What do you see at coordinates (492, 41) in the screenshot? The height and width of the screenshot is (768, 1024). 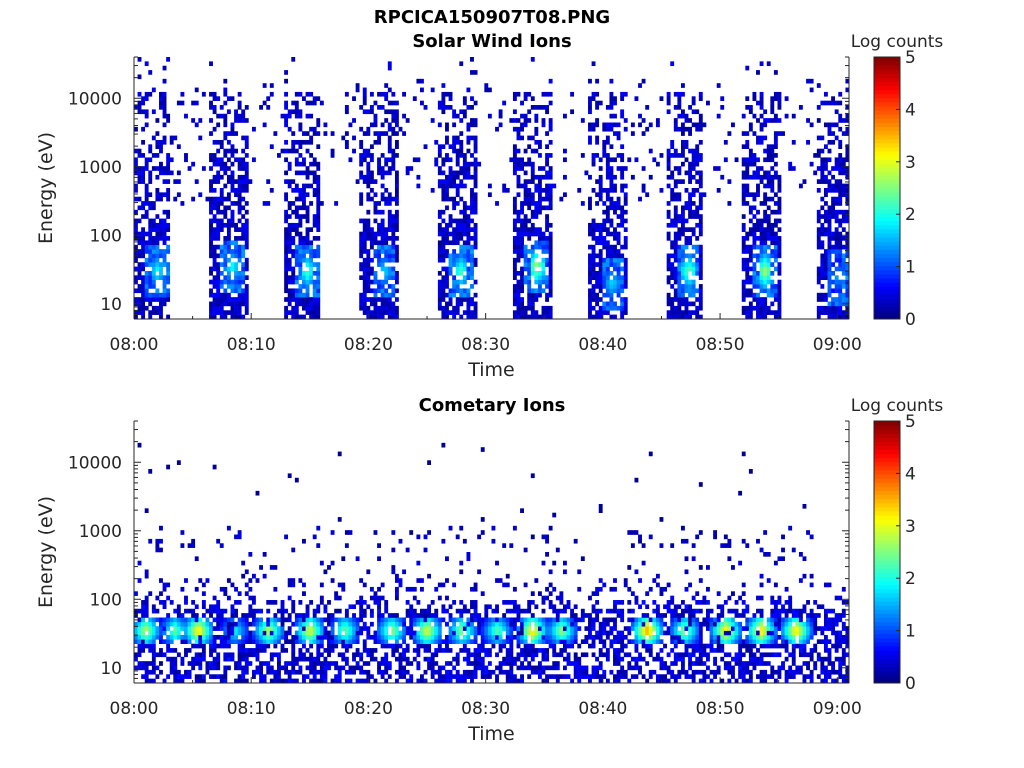 I see `panel-1-title: Solar Wind Ions` at bounding box center [492, 41].